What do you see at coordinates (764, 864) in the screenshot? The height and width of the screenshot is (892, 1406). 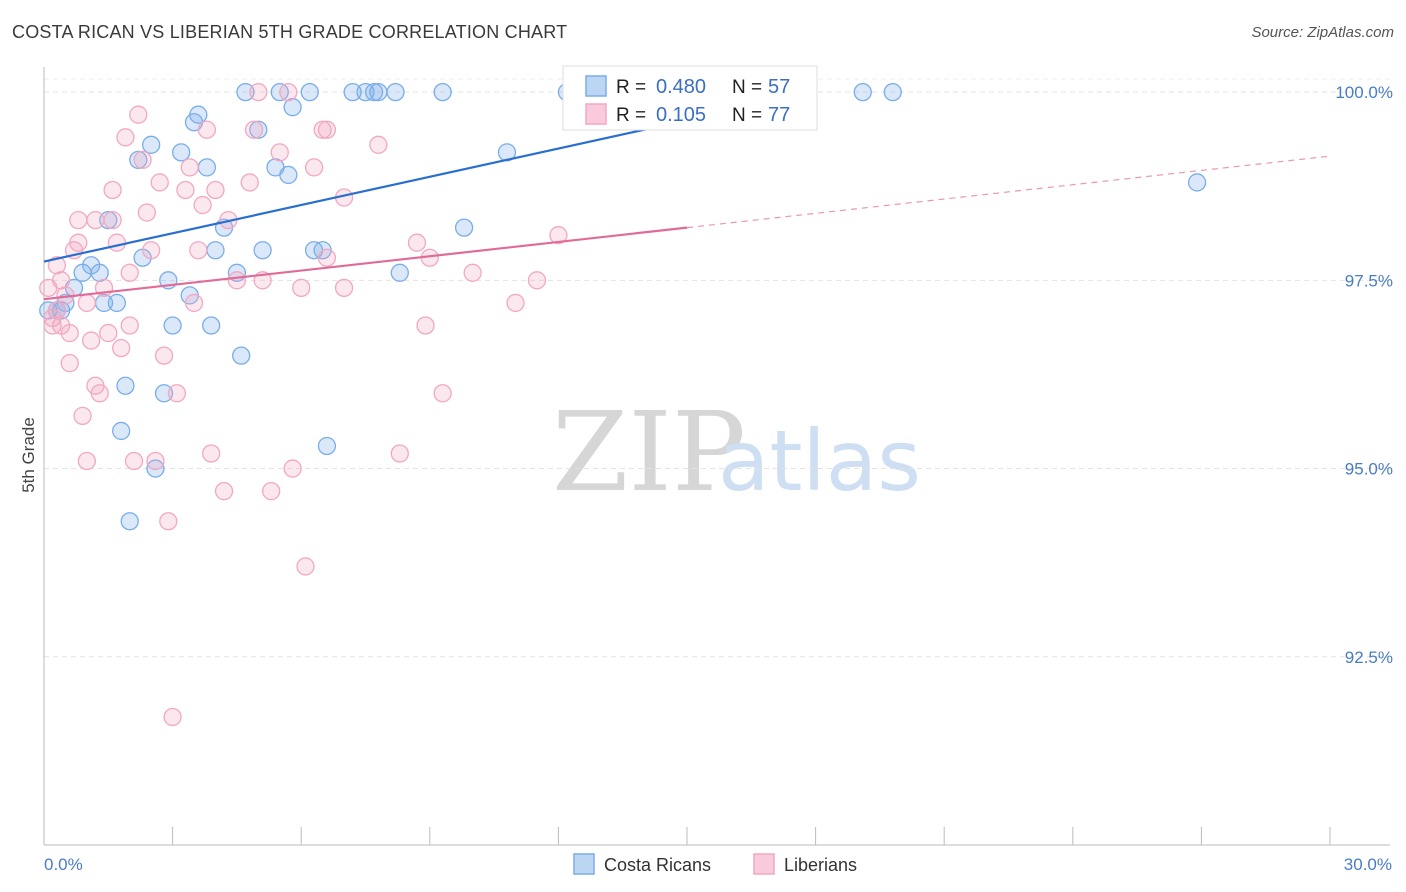 I see `bottom-legend-swatch-liberians` at bounding box center [764, 864].